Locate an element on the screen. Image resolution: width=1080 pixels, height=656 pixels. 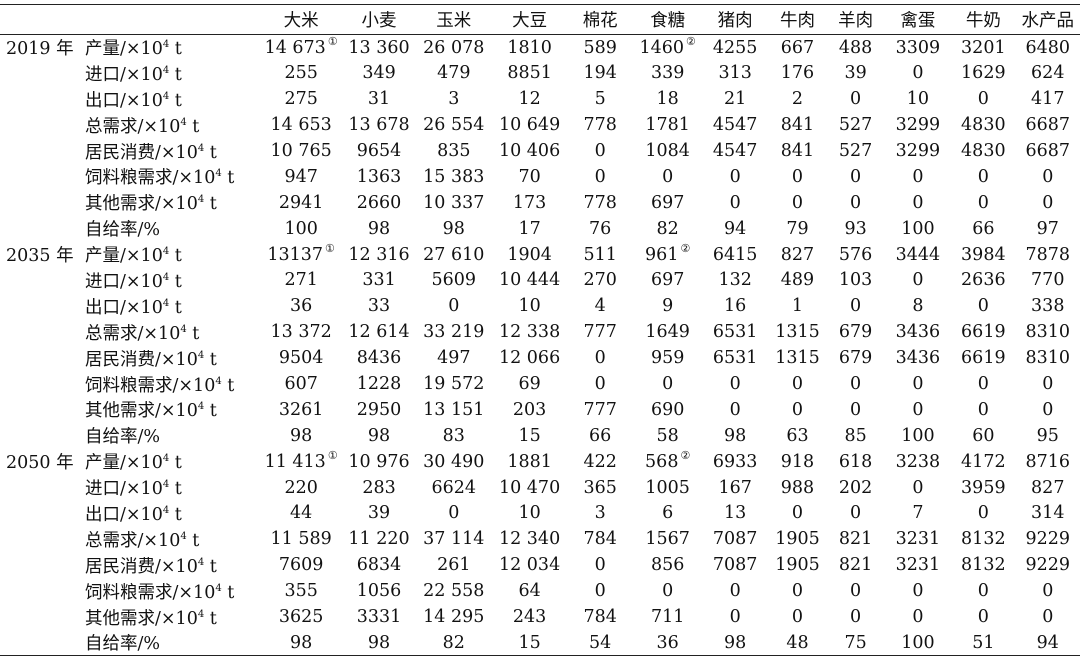
value-text: 173 is located at coordinates (529, 202).